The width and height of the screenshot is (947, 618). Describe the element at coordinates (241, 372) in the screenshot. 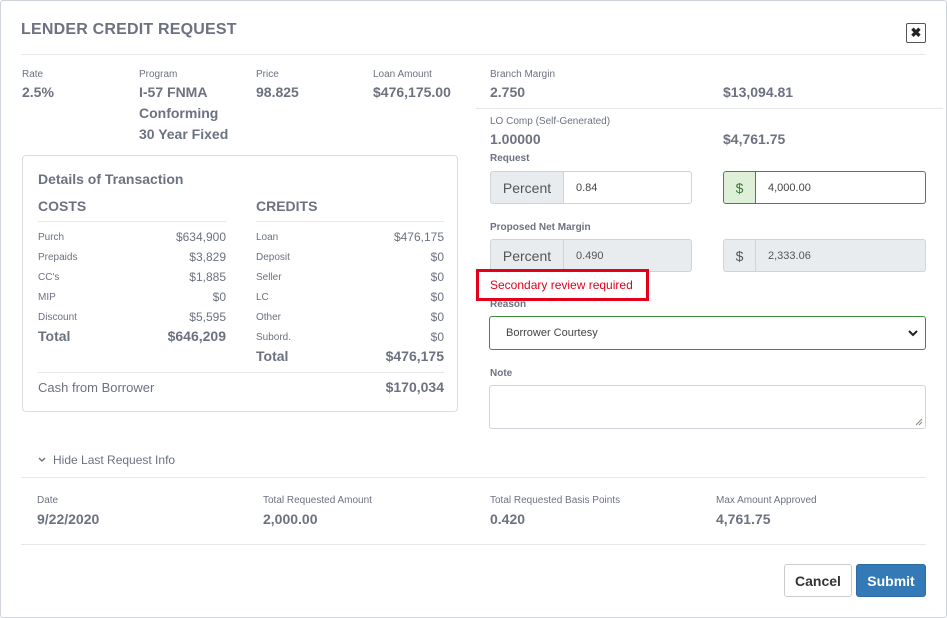

I see `cash-divider` at that location.